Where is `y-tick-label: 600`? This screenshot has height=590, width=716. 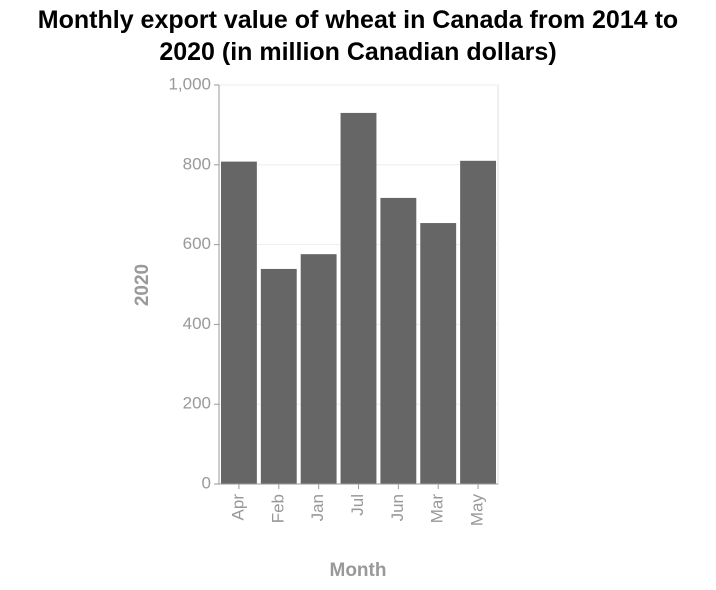 y-tick-label: 600 is located at coordinates (197, 243).